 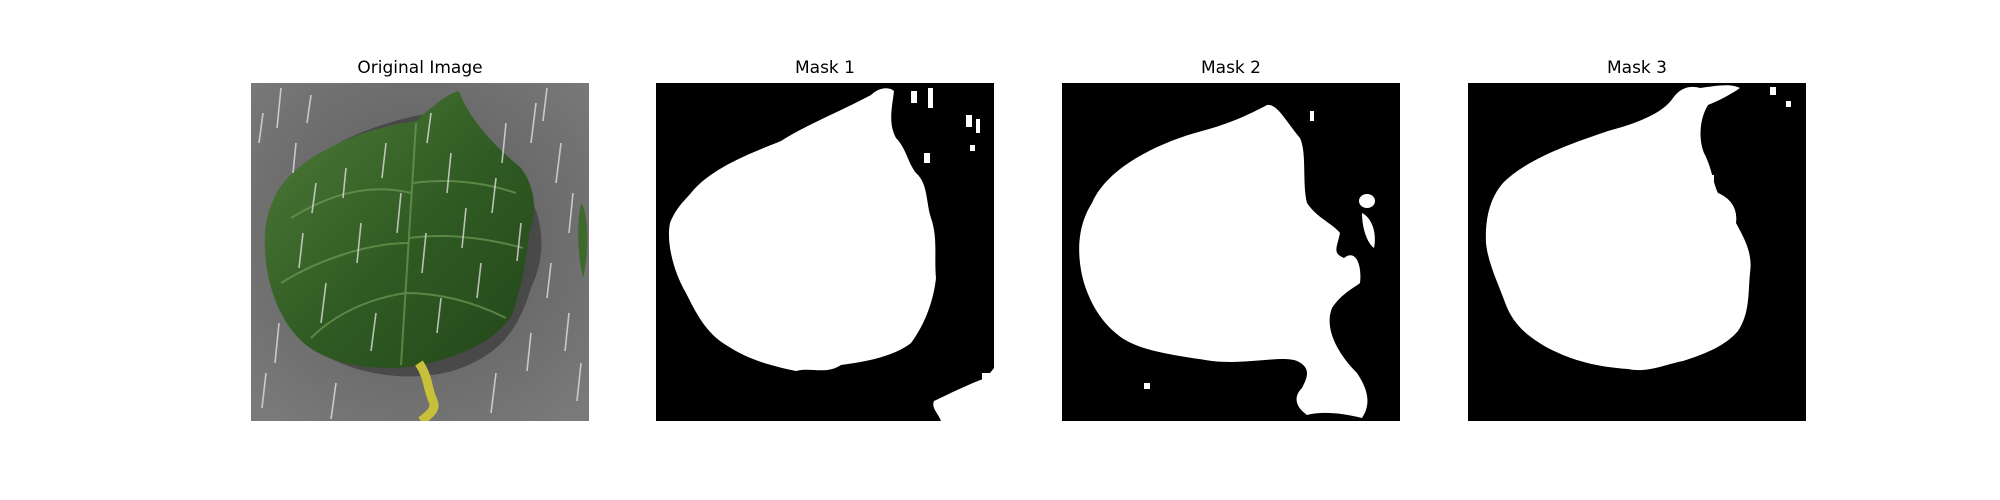 I want to click on original-image, so click(x=420, y=252).